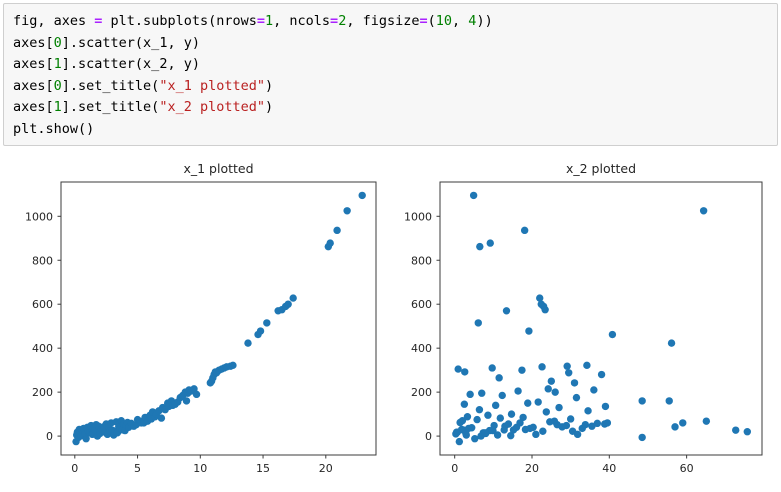  What do you see at coordinates (54, 21) in the screenshot?
I see `code-token: fig, axes` at bounding box center [54, 21].